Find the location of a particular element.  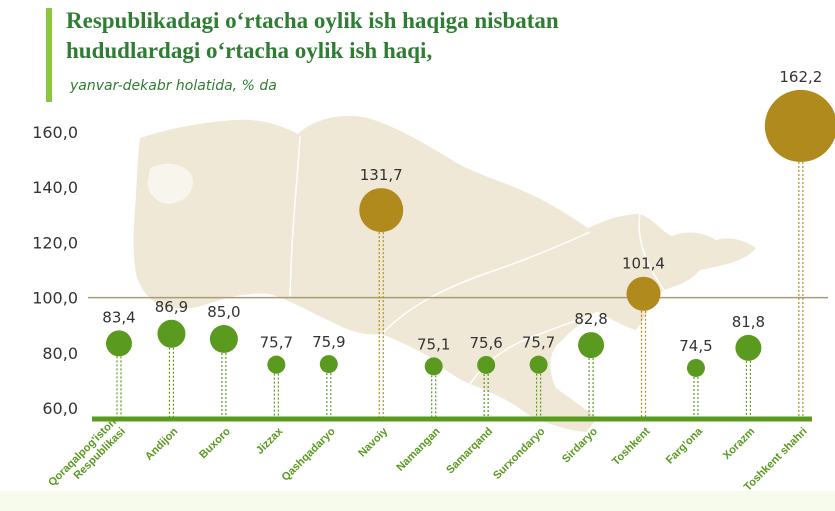

y-tick-label: 120,0 is located at coordinates (55, 242).